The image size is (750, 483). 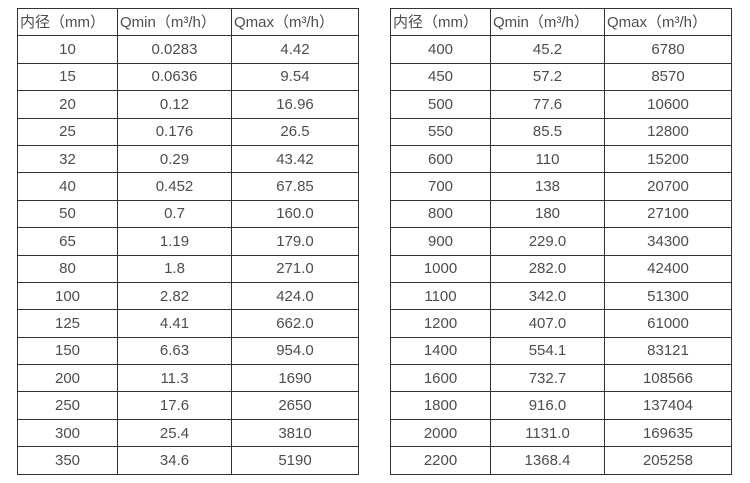 I want to click on cell-inner-diameter: 2000, so click(x=440, y=433).